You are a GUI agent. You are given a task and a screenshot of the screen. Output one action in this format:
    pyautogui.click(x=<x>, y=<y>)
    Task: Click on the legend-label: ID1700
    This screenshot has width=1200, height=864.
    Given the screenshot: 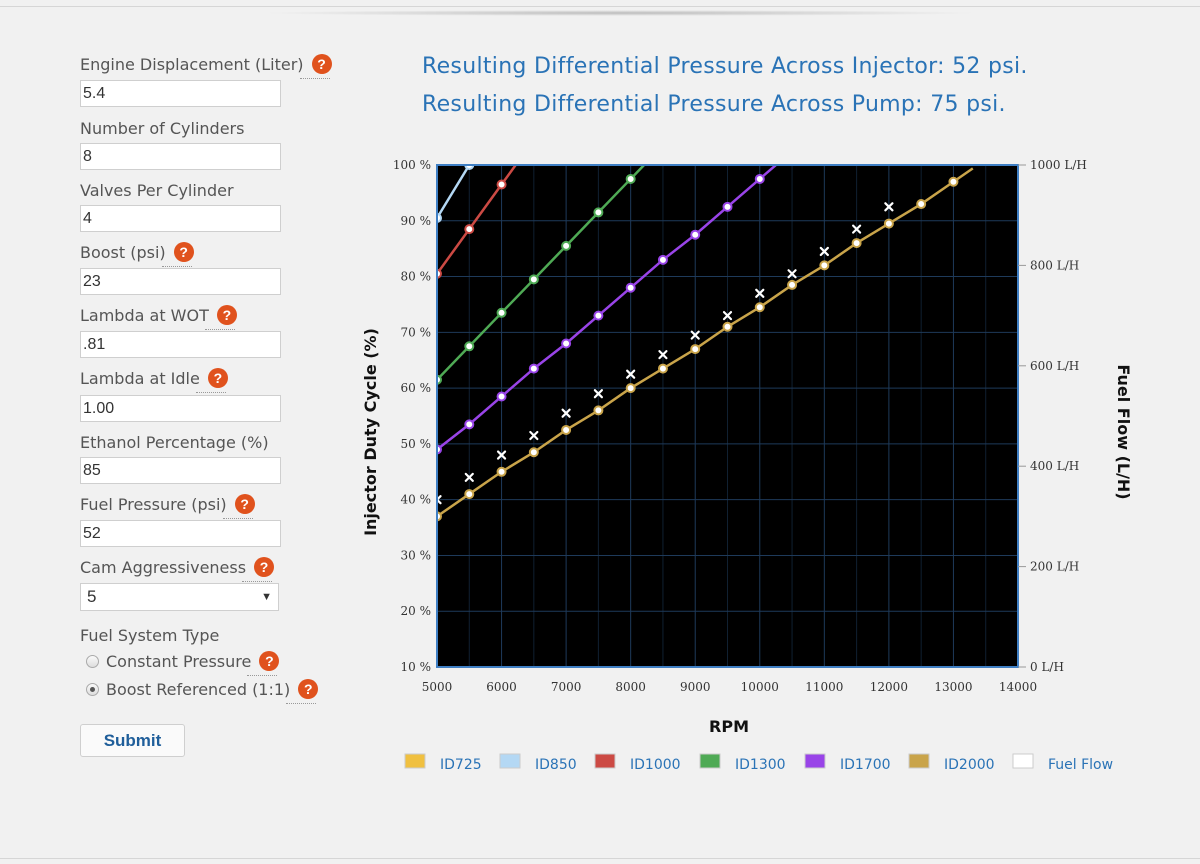 What is the action you would take?
    pyautogui.click(x=865, y=765)
    